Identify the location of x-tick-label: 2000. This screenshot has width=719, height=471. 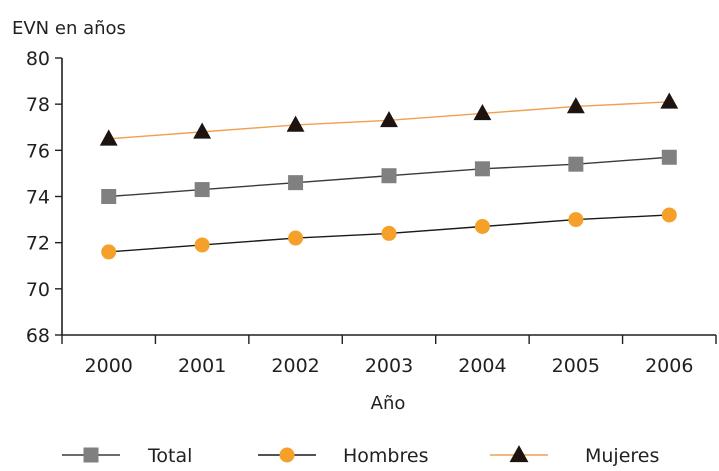
(109, 366).